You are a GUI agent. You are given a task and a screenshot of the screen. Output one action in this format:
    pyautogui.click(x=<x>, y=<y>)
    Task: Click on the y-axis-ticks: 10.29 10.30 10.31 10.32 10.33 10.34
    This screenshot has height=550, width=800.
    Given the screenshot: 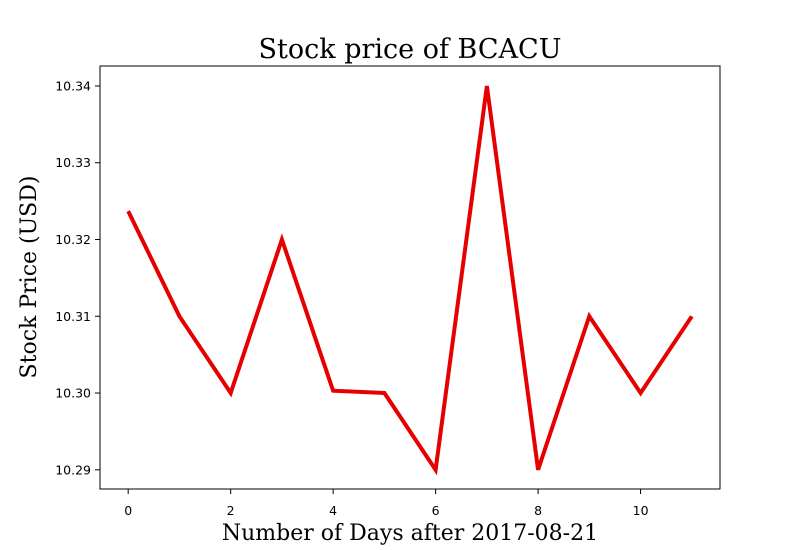 What is the action you would take?
    pyautogui.click(x=77, y=277)
    